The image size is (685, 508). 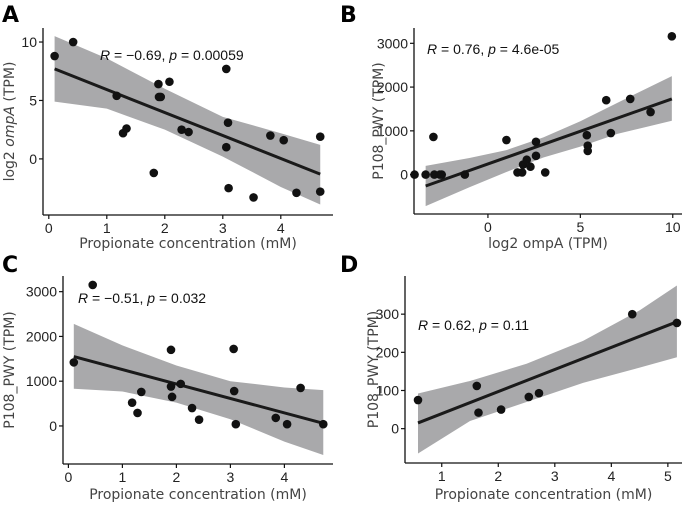 What do you see at coordinates (388, 352) in the screenshot?
I see `y-tick-label: 200` at bounding box center [388, 352].